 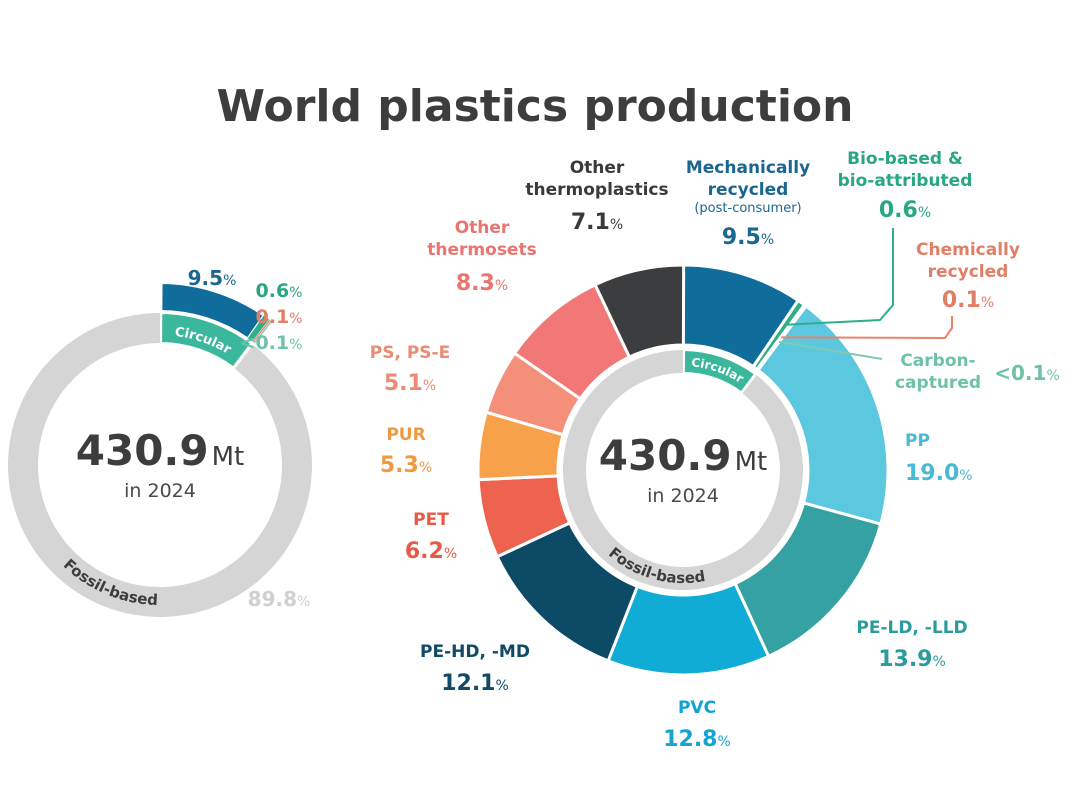 I want to click on value-bio: 0.6%, so click(x=905, y=210).